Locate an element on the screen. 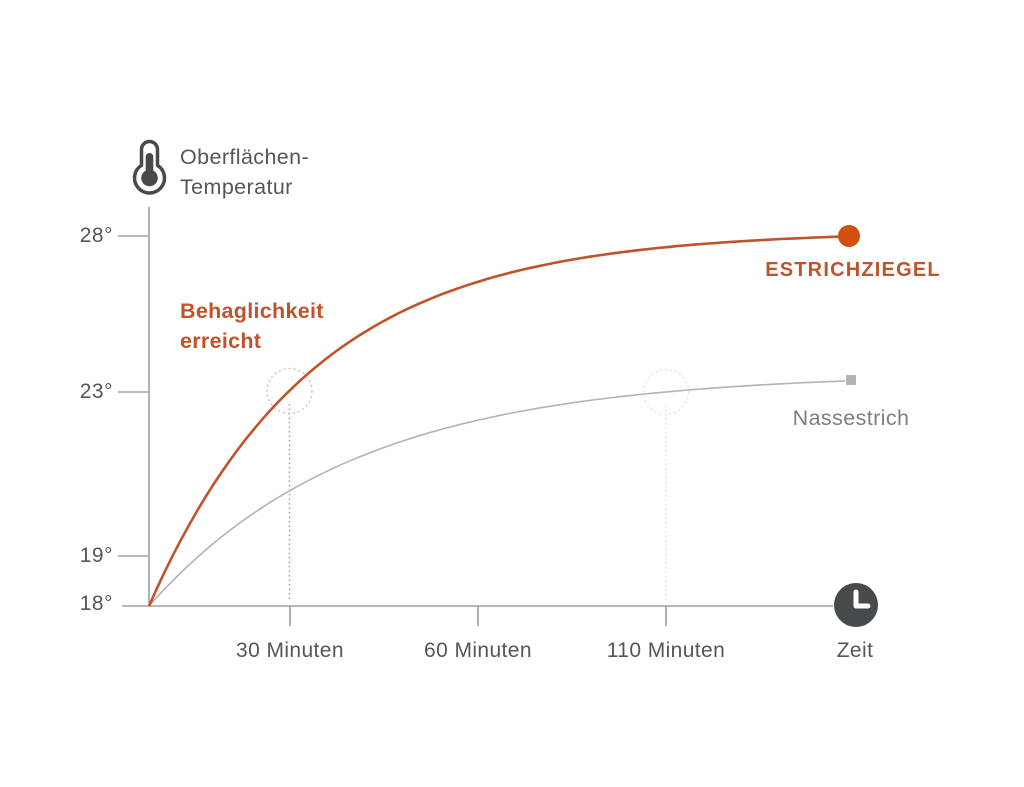 The height and width of the screenshot is (787, 1024). clock-icon is located at coordinates (856, 605).